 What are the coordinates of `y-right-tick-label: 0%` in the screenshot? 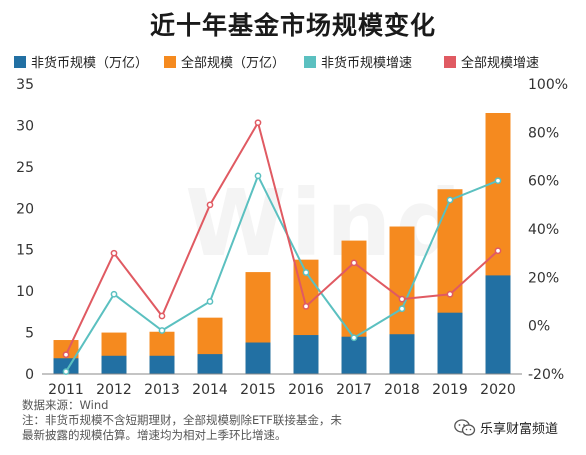 It's located at (539, 327).